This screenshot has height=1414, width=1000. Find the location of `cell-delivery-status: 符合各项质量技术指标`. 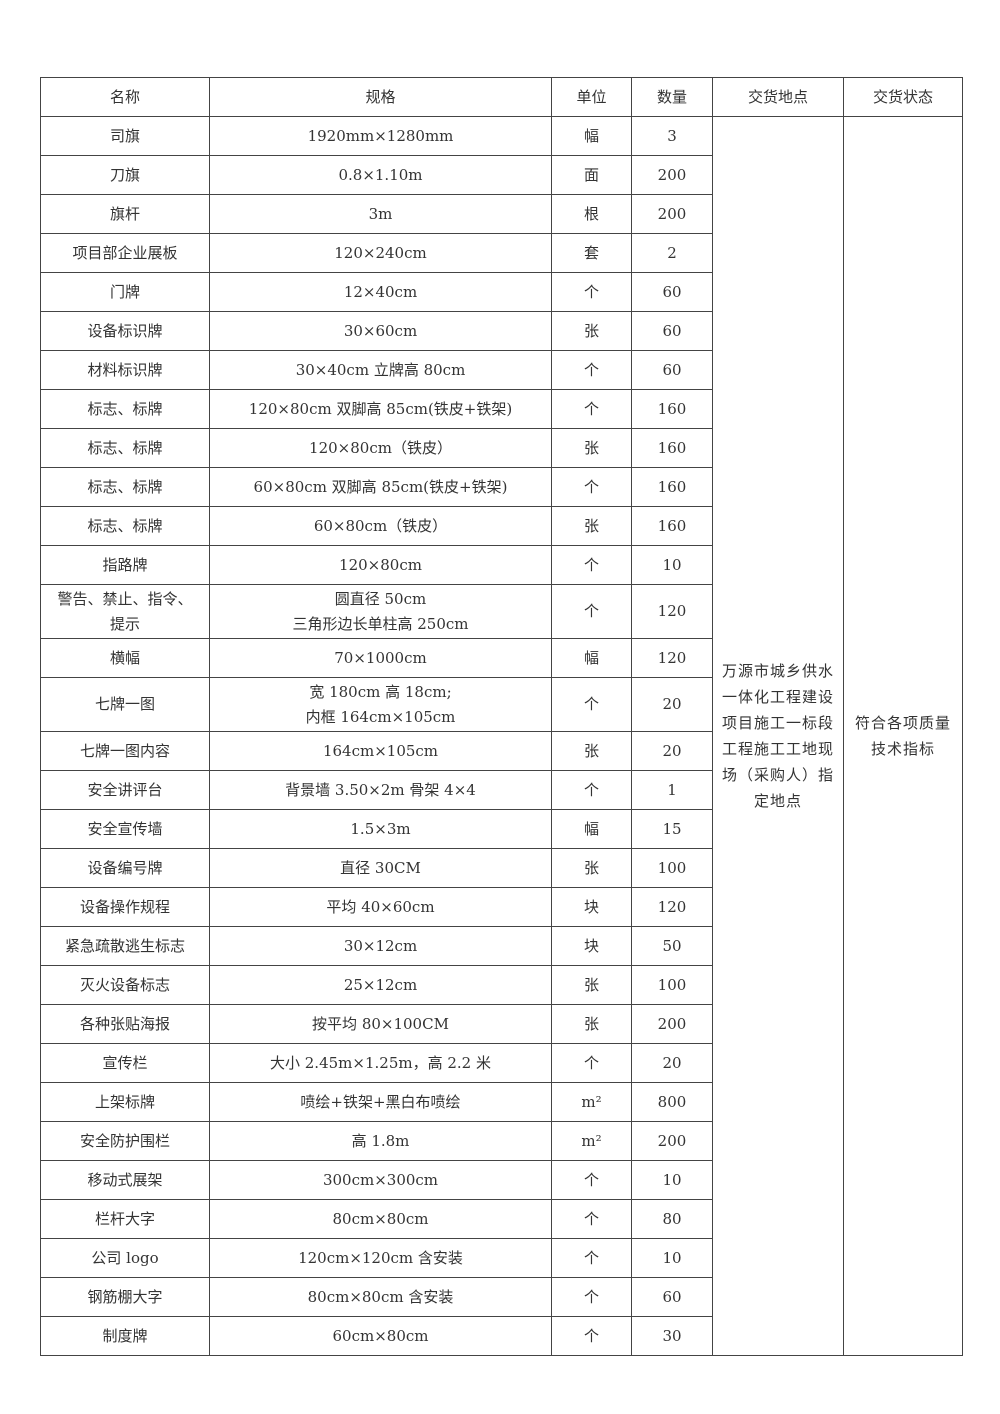

cell-delivery-status: 符合各项质量技术指标 is located at coordinates (903, 736).